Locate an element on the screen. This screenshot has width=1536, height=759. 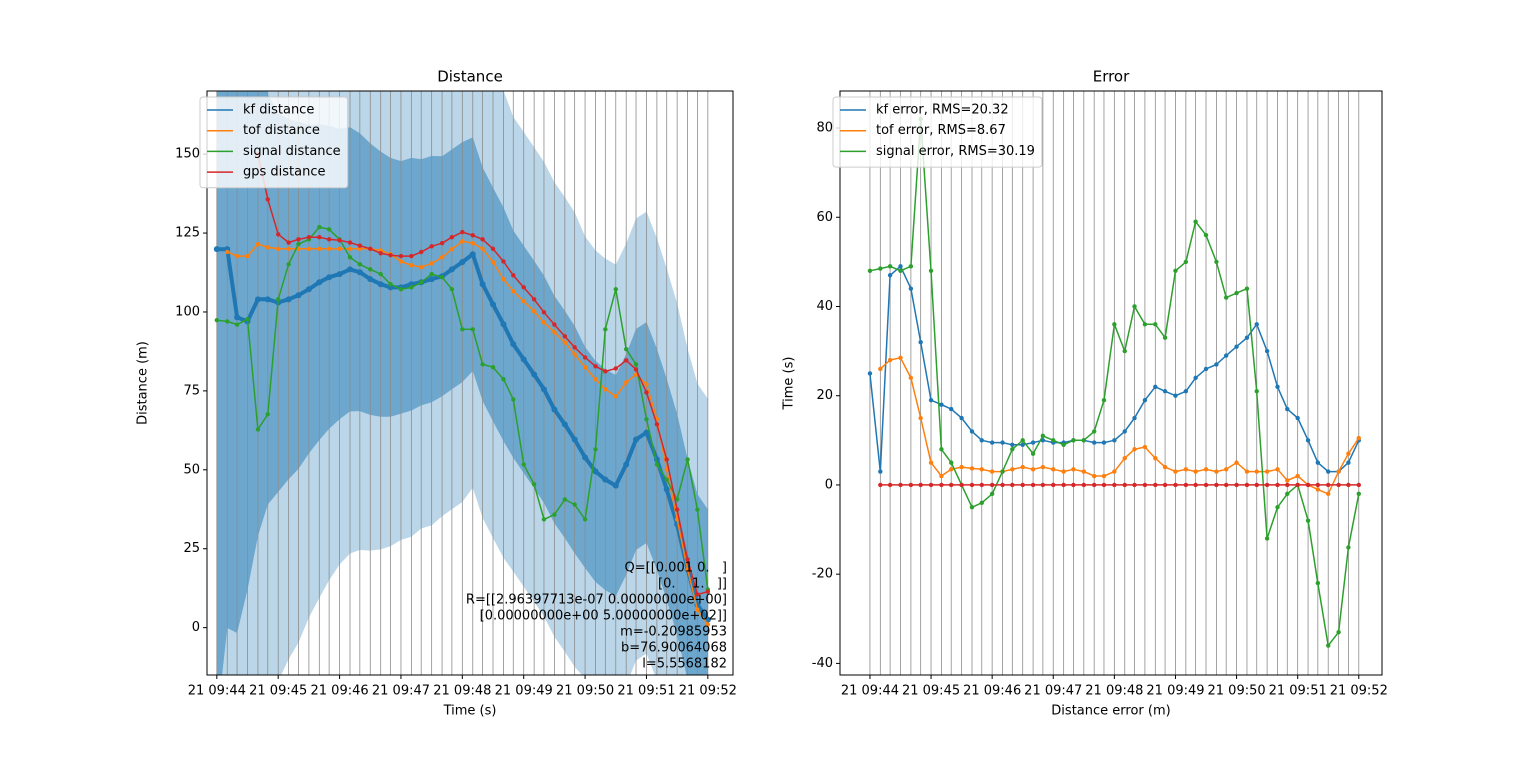
x-tick-label: 21 09:49 is located at coordinates (524, 691).